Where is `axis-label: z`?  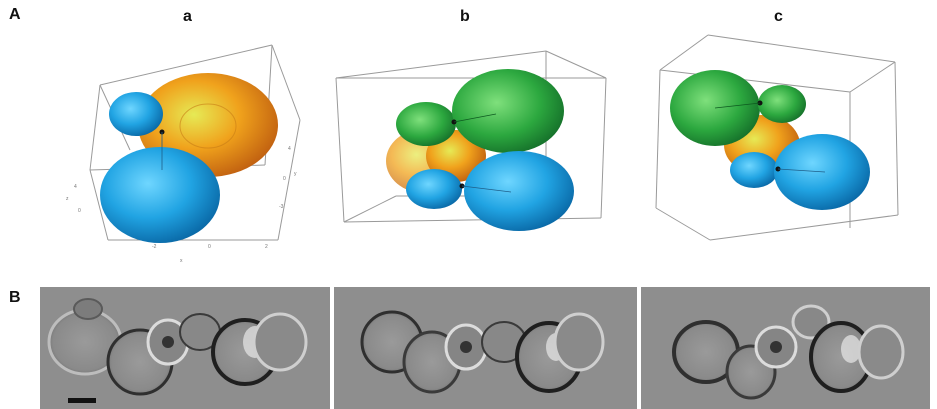
axis-label: z is located at coordinates (67, 199).